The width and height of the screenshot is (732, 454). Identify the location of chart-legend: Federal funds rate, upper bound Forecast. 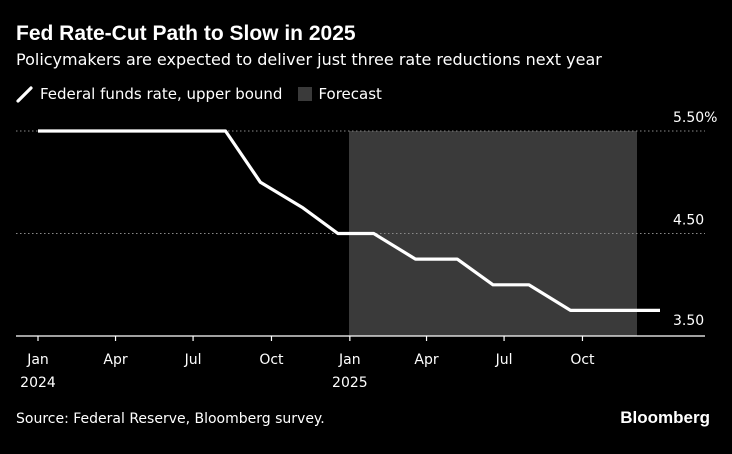
(199, 94).